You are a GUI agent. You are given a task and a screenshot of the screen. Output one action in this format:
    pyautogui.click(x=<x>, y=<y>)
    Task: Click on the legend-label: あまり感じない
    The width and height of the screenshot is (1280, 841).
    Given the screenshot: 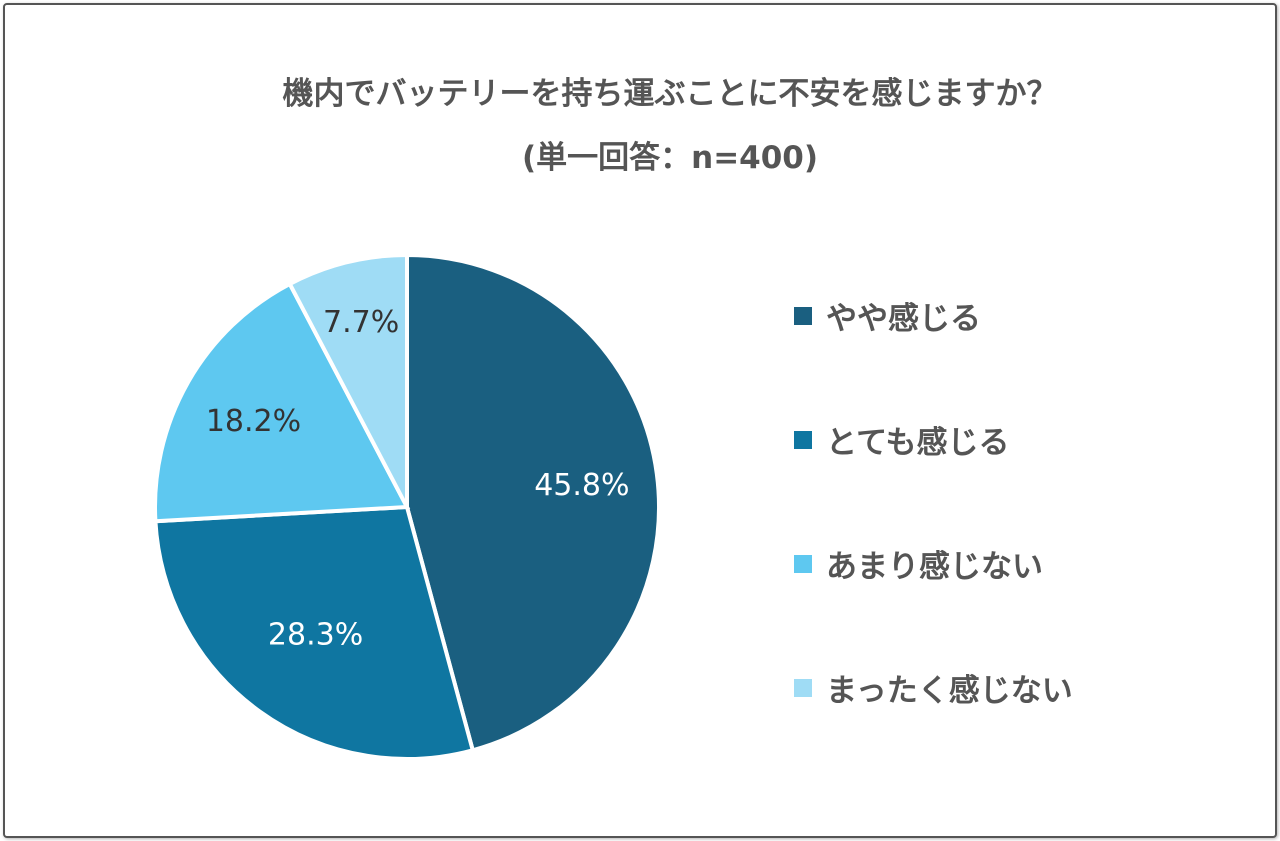 What is the action you would take?
    pyautogui.click(x=934, y=567)
    